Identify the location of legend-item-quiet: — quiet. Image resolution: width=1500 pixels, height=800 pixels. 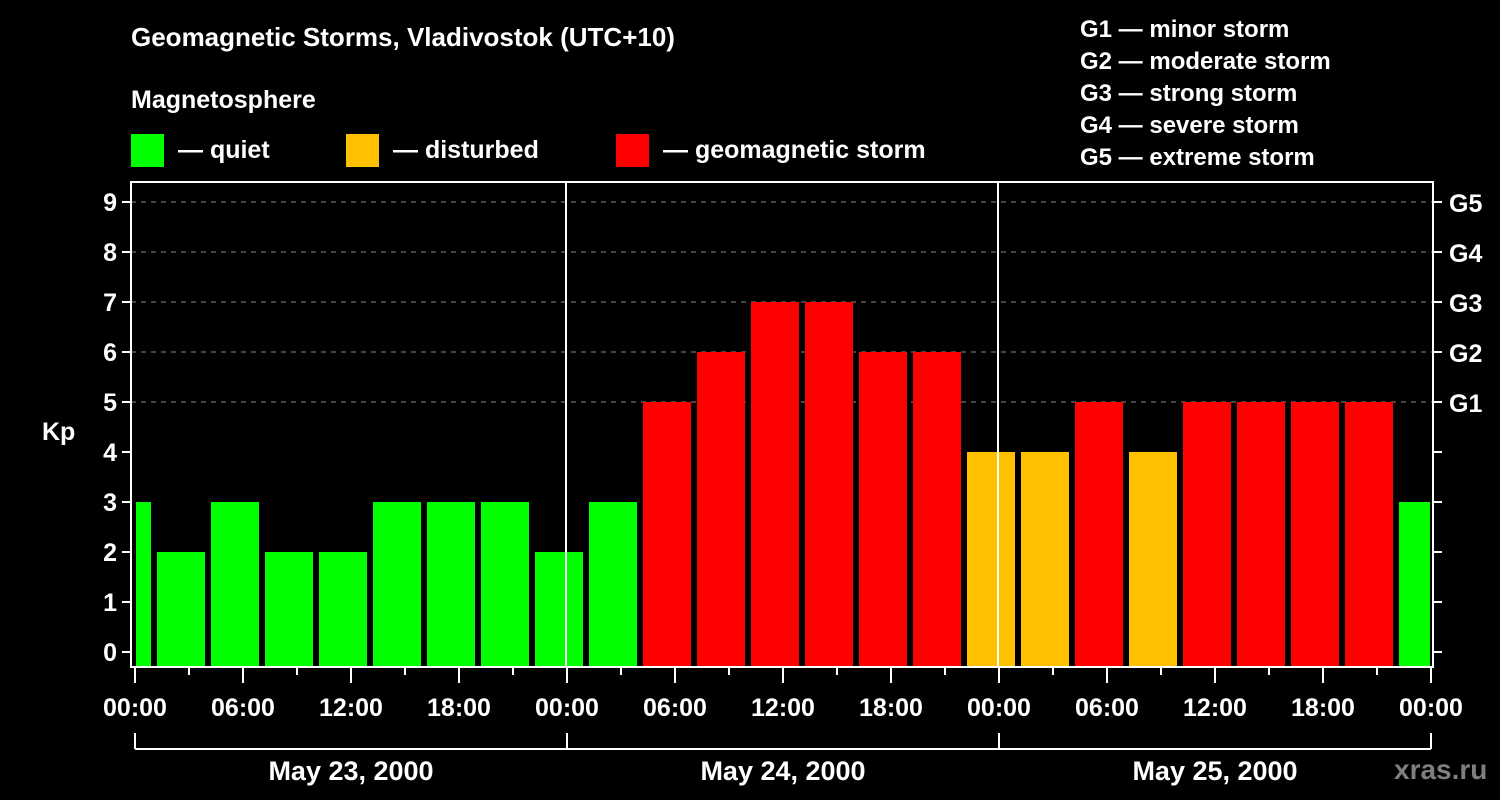
(200, 150).